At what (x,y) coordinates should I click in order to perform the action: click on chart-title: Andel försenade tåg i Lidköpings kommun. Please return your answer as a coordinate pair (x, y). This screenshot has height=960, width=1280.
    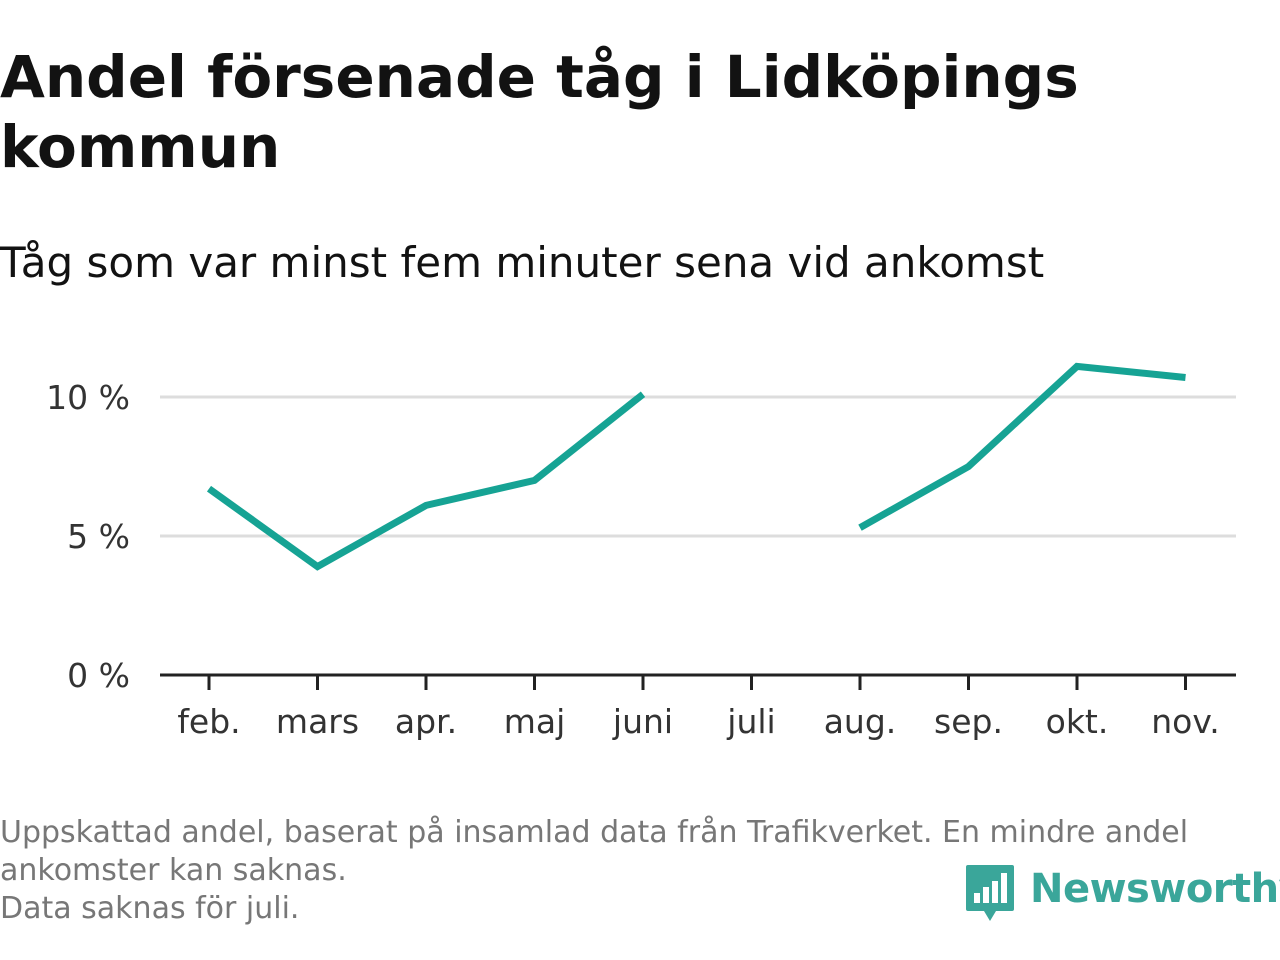
    Looking at the image, I should click on (539, 112).